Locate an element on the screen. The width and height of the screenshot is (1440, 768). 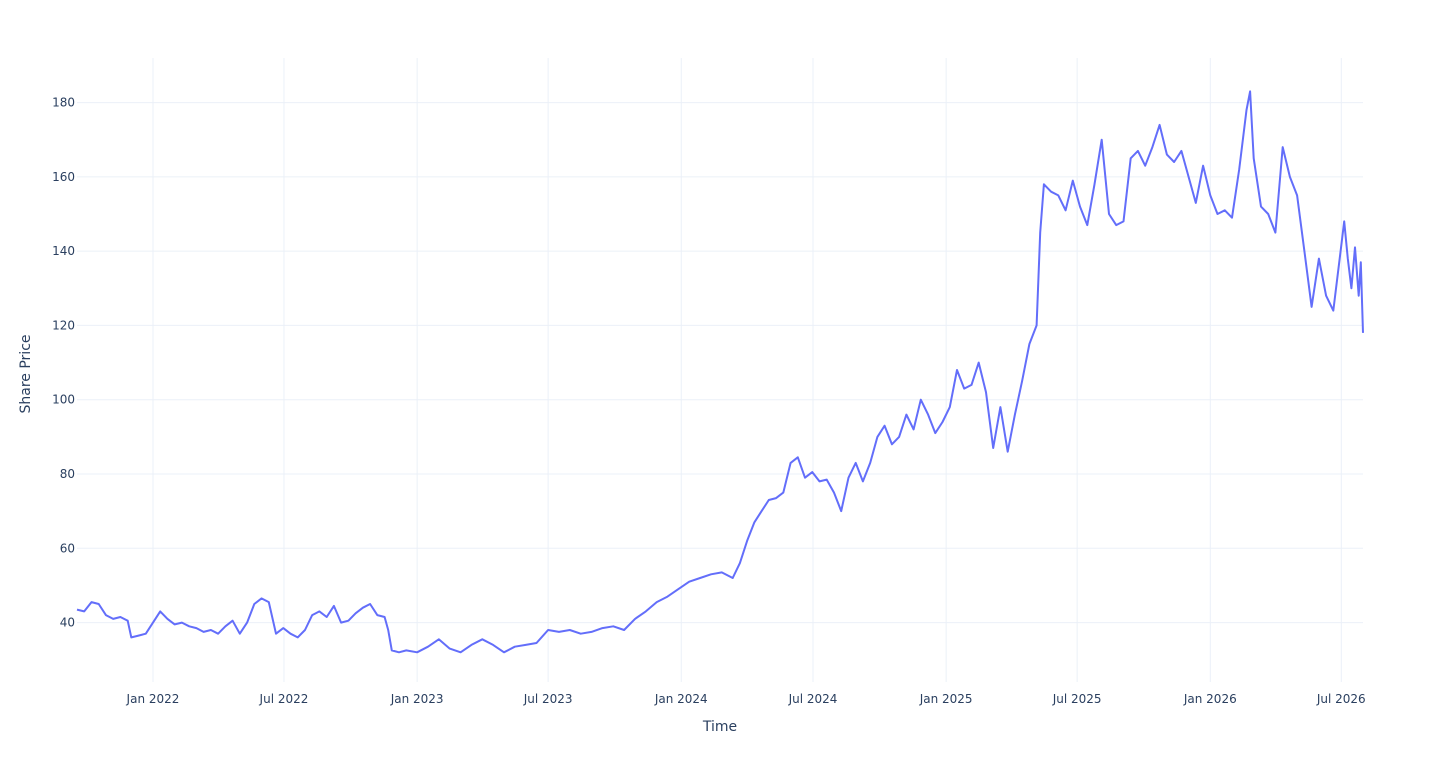
x-tick-label: Jan 2022 is located at coordinates (153, 699).